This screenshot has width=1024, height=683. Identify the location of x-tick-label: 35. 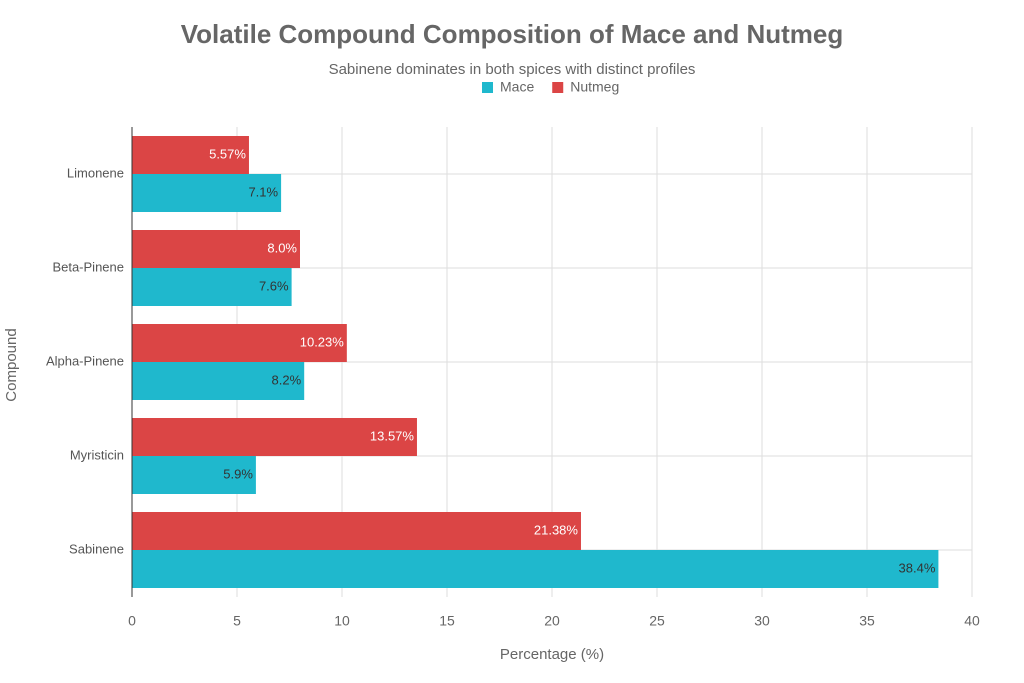
(867, 621).